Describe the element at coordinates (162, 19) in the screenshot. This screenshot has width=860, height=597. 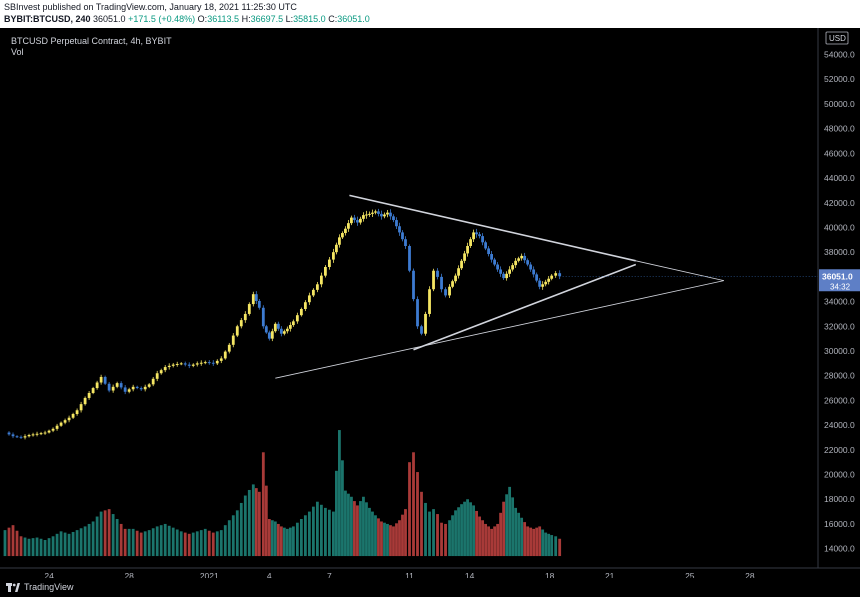
I see `change-text: +171.5 (+0.48%)` at that location.